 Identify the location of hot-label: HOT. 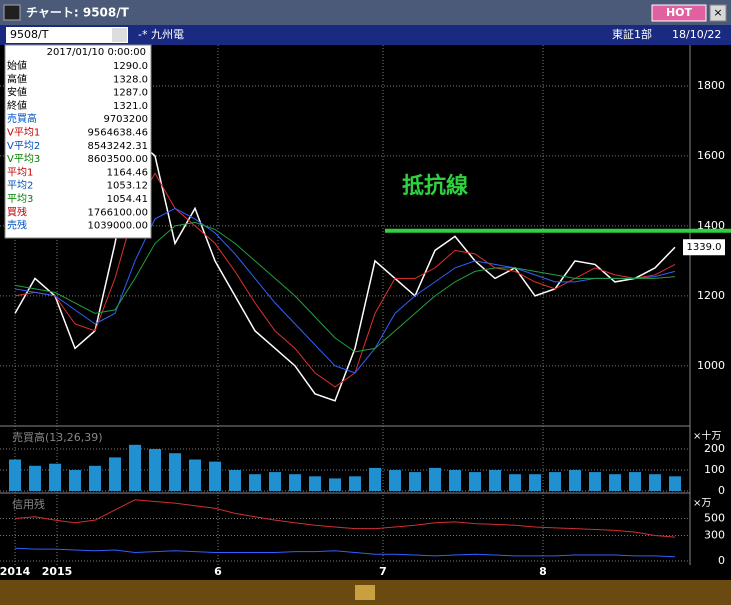
(679, 12).